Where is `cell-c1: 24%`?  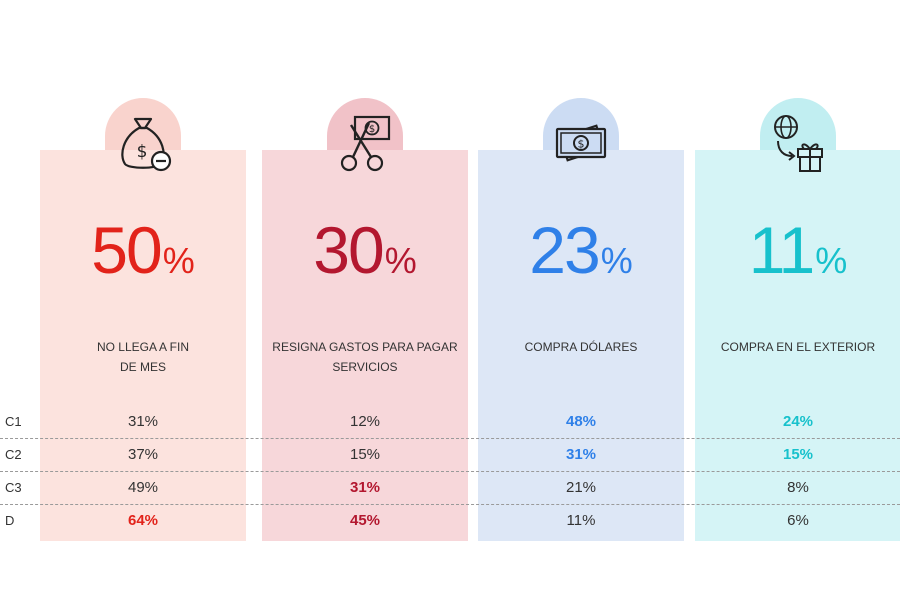
cell-c1: 24% is located at coordinates (798, 421).